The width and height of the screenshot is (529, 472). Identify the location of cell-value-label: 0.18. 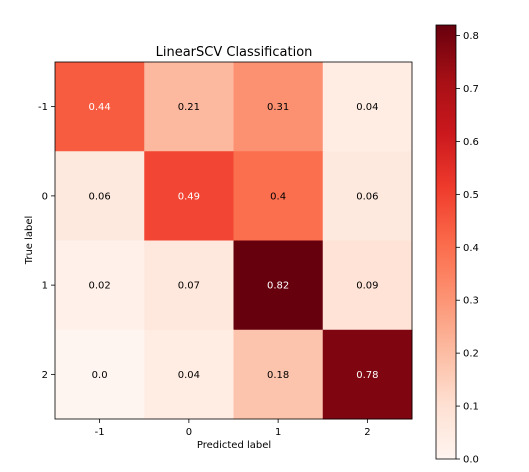
(278, 375).